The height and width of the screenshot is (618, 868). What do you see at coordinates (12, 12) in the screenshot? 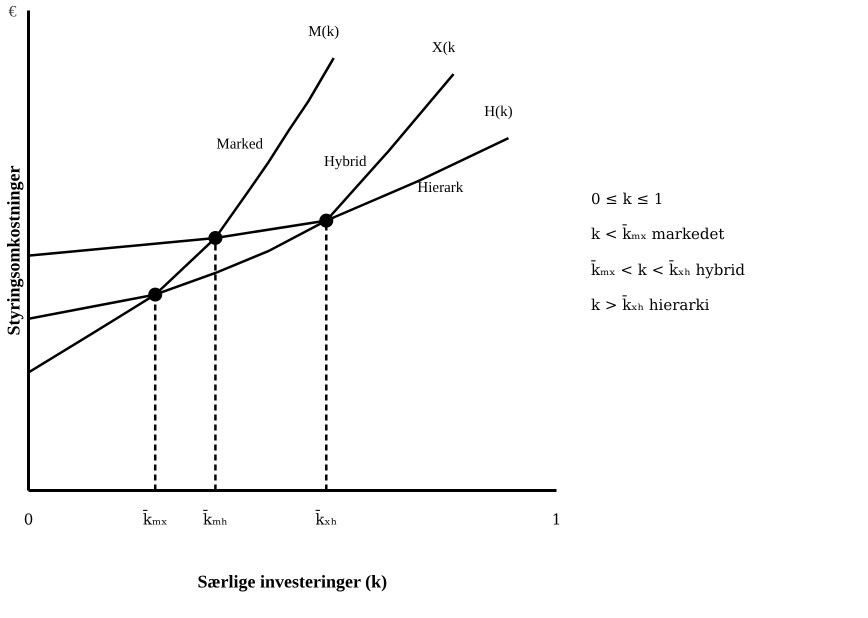
I see `chart-title: €` at bounding box center [12, 12].